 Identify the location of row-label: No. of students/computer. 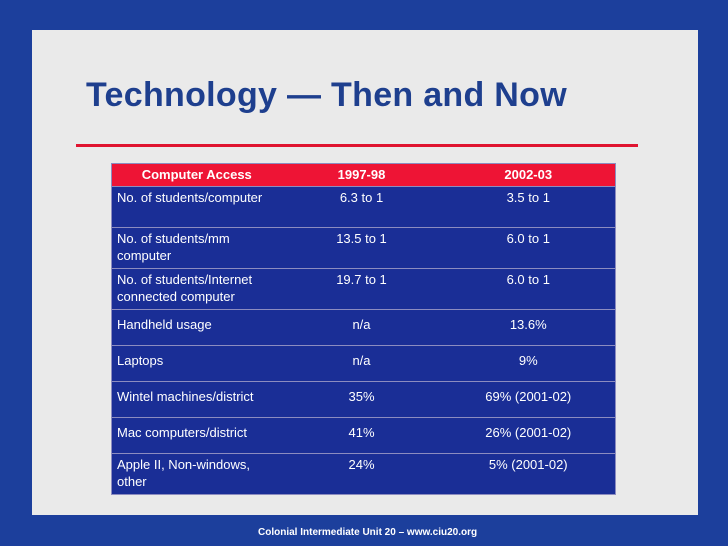
(196, 207).